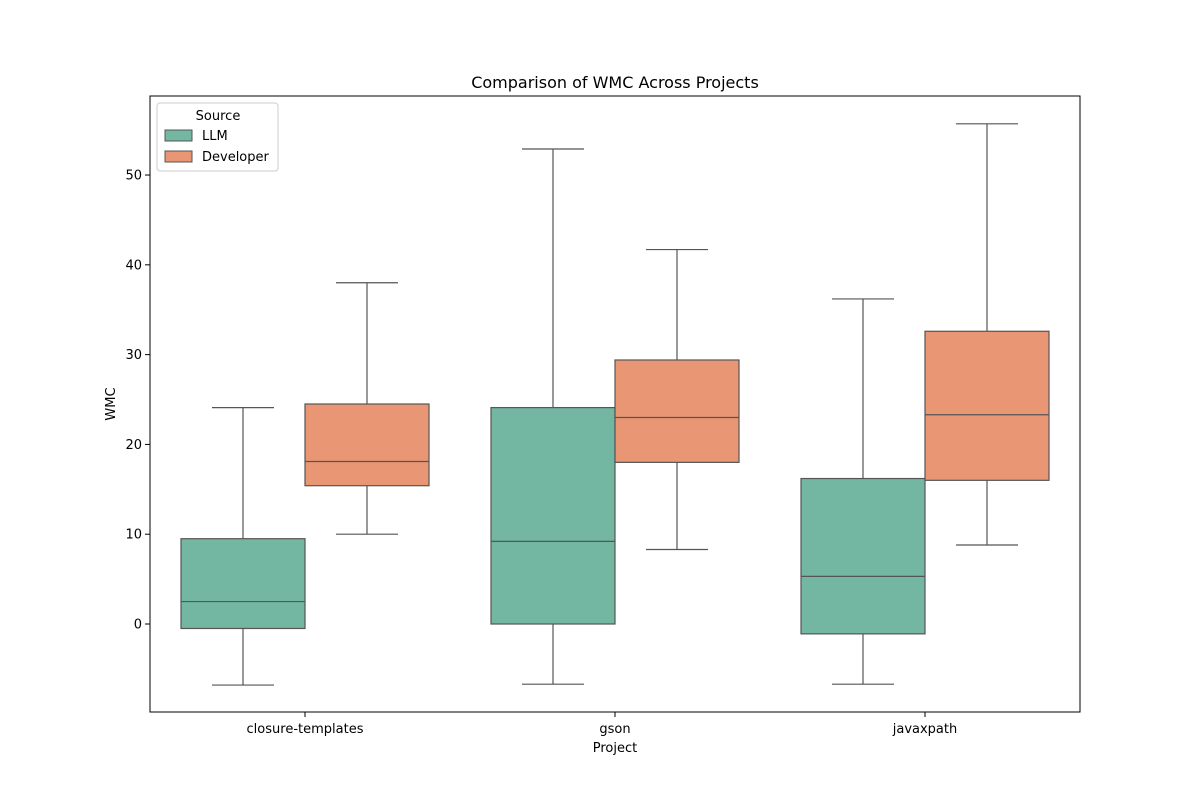 Image resolution: width=1200 pixels, height=800 pixels. I want to click on x-tick-label: gson, so click(614, 729).